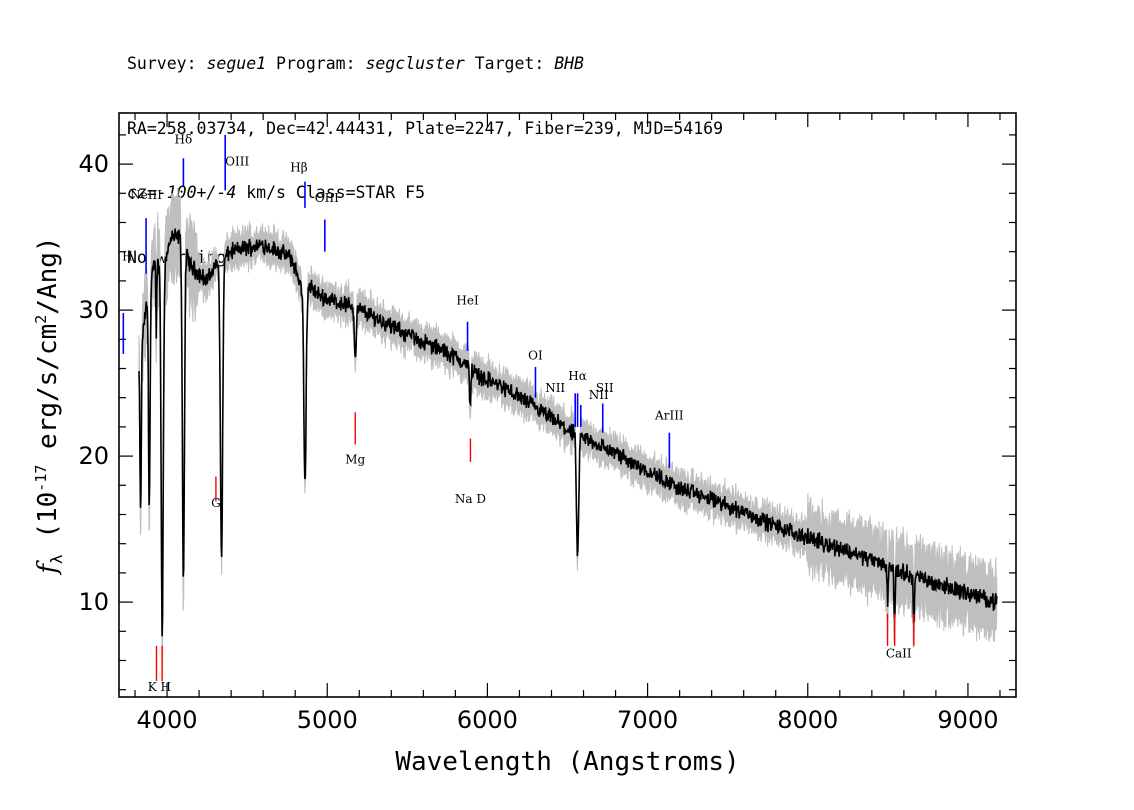  I want to click on target-value: BHB, so click(569, 63).